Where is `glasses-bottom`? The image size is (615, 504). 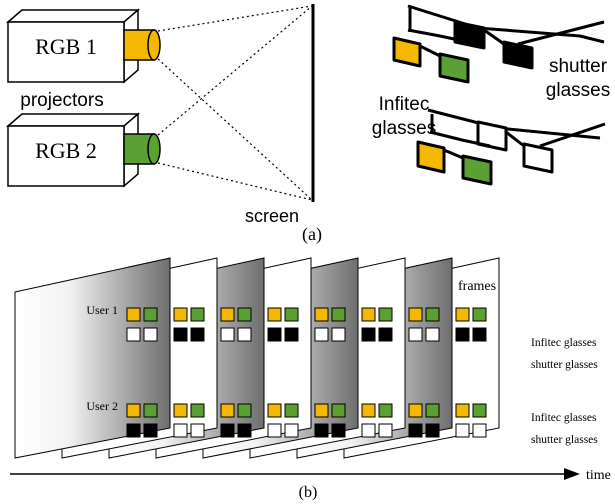 glasses-bottom is located at coordinates (511, 147).